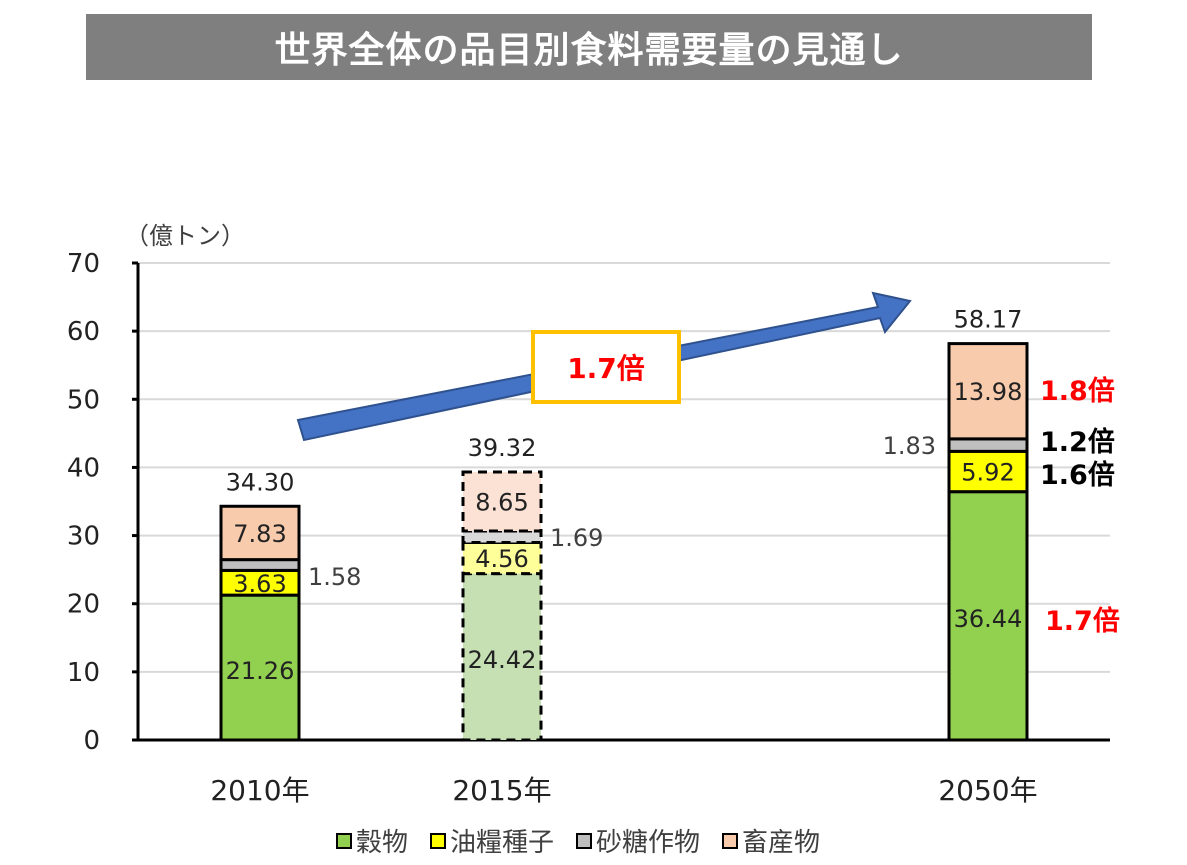  I want to click on growth-ratio-label: 1.6倍, so click(1077, 475).